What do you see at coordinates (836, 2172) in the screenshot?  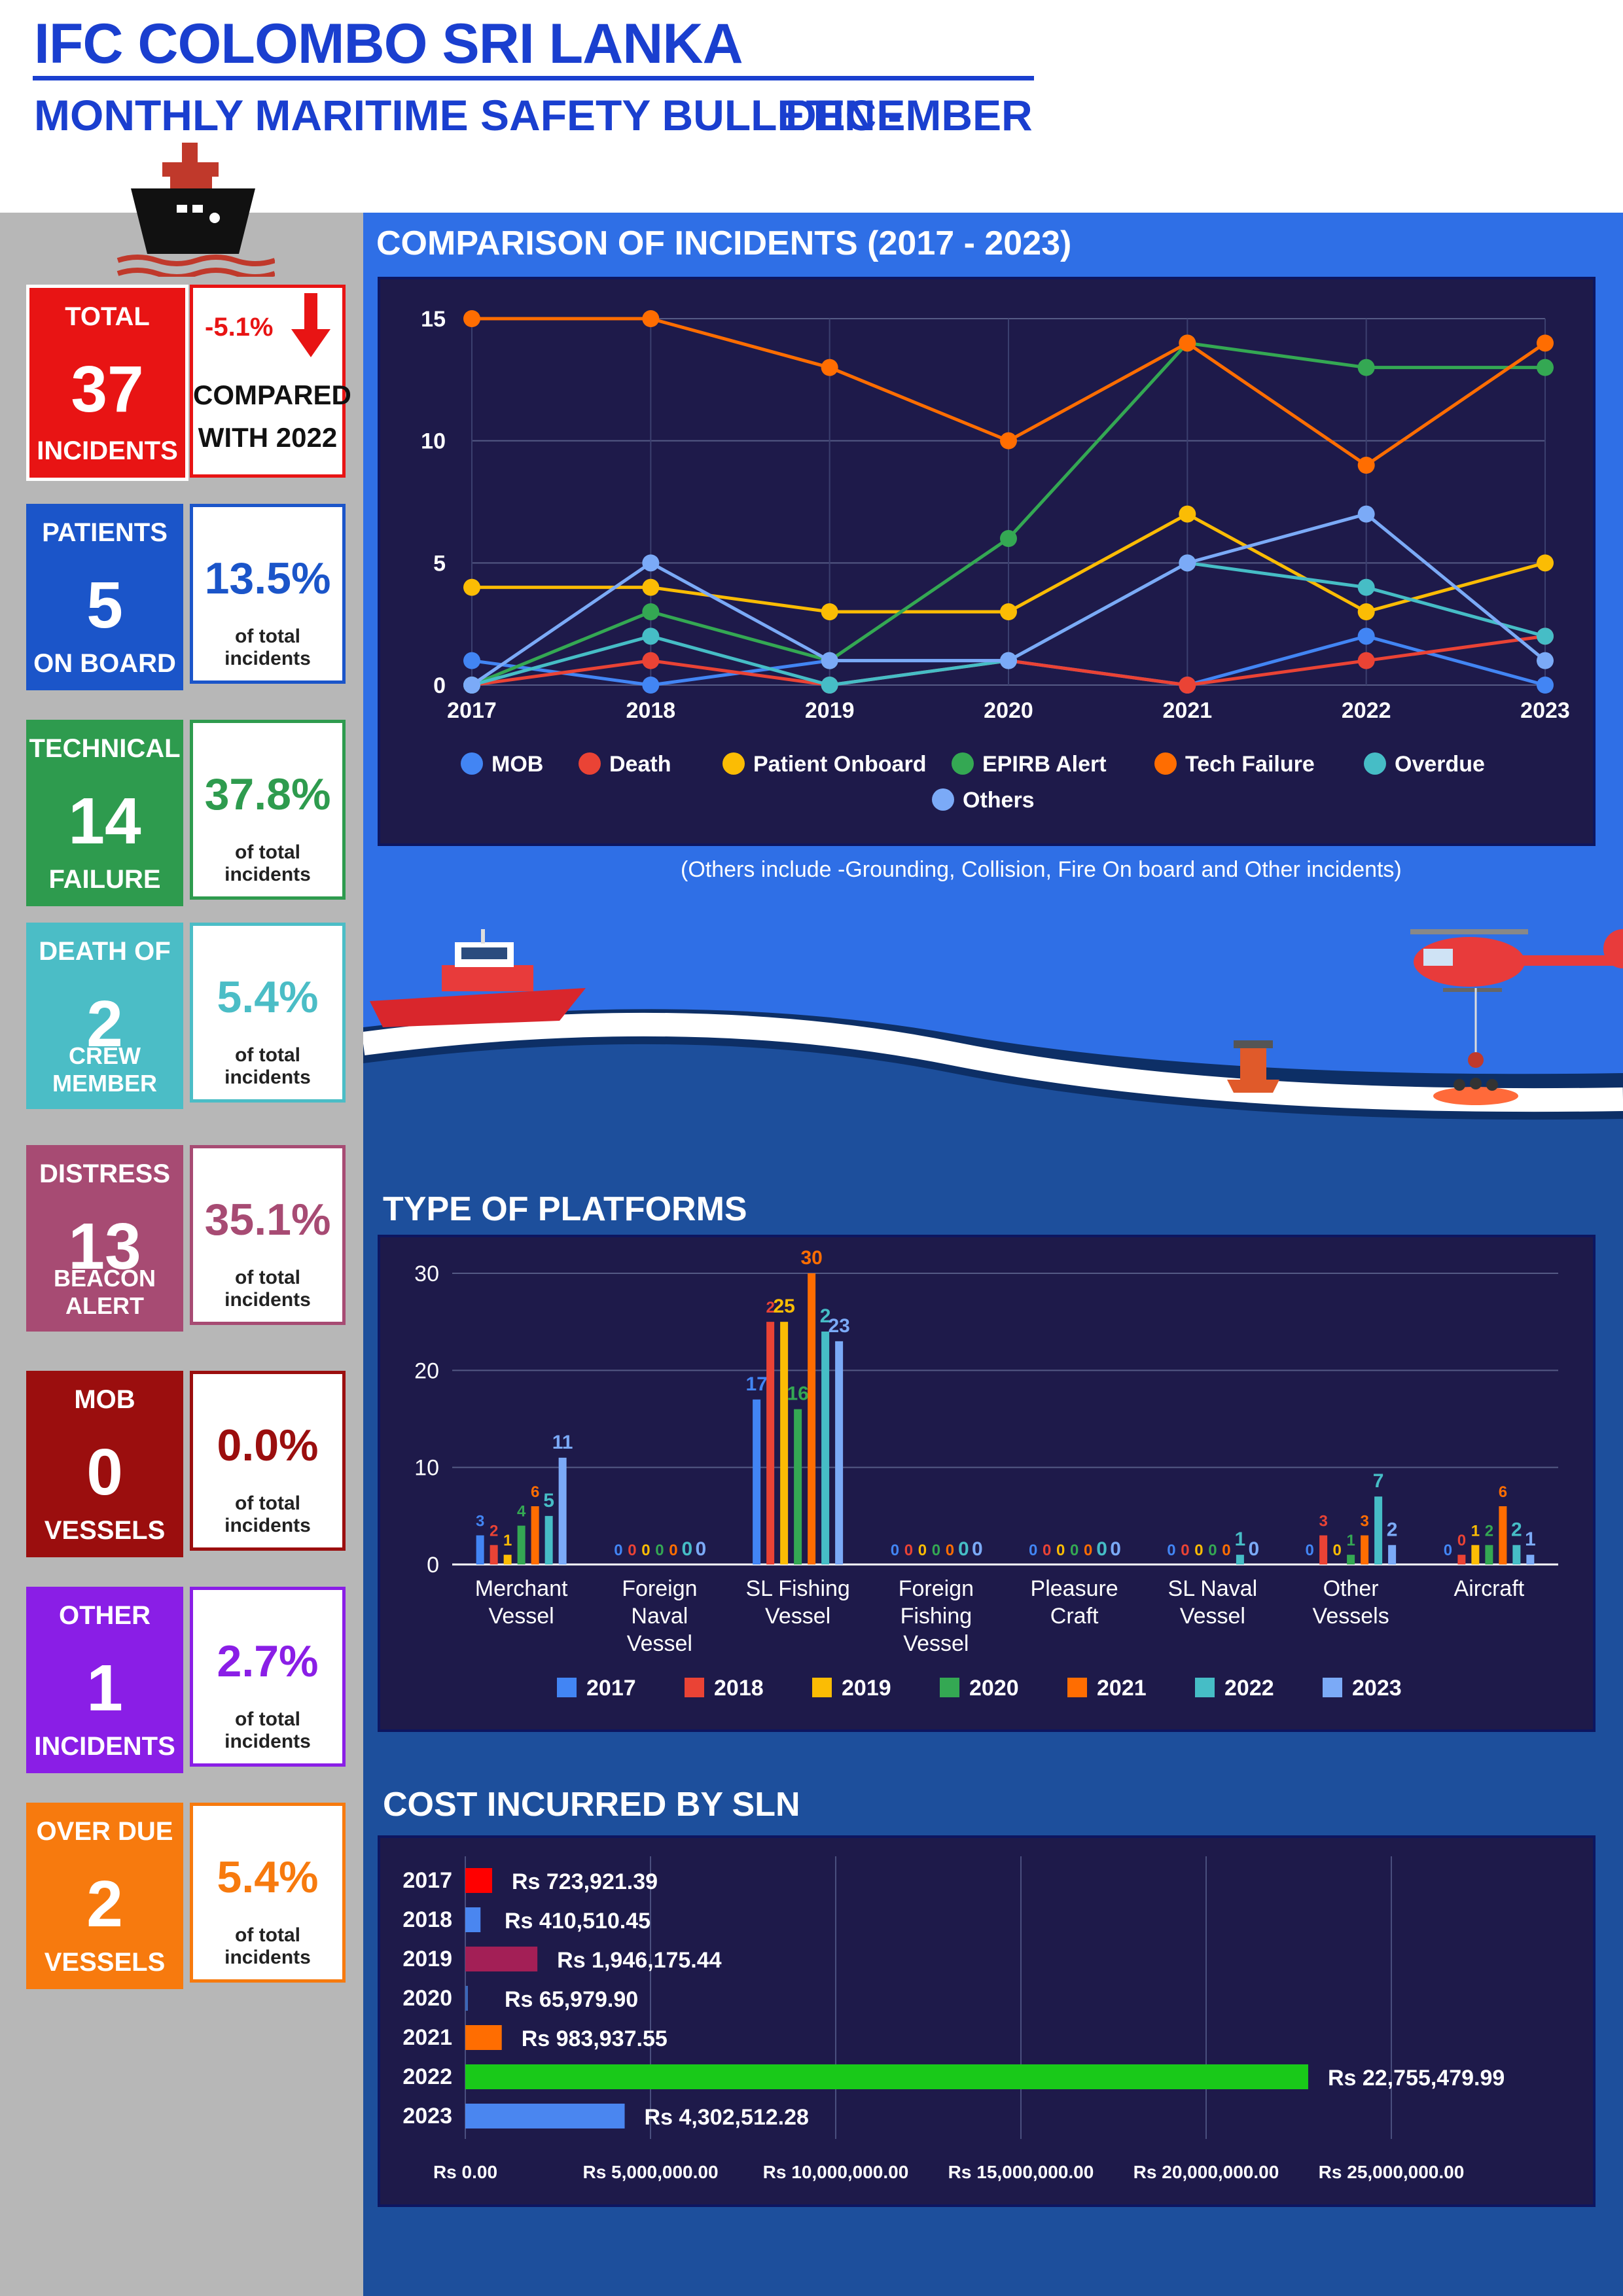 I see `x-tick-label: Rs 10,000,000.00` at bounding box center [836, 2172].